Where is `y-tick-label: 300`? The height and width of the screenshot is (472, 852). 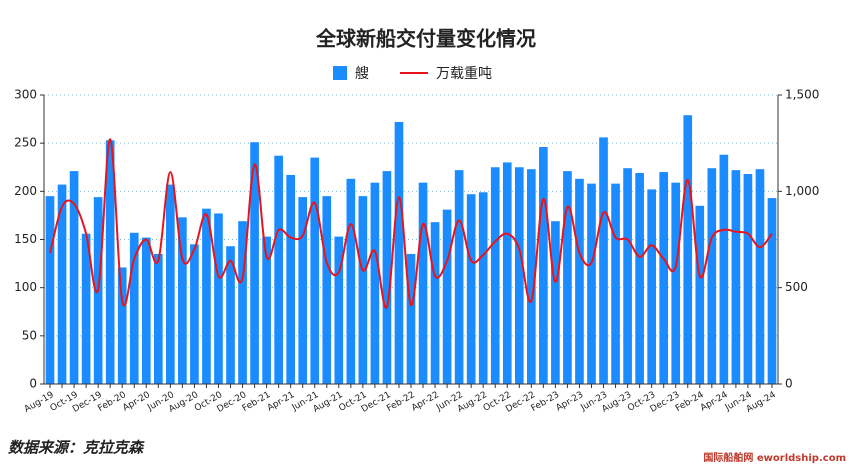 y-tick-label: 300 is located at coordinates (25, 95).